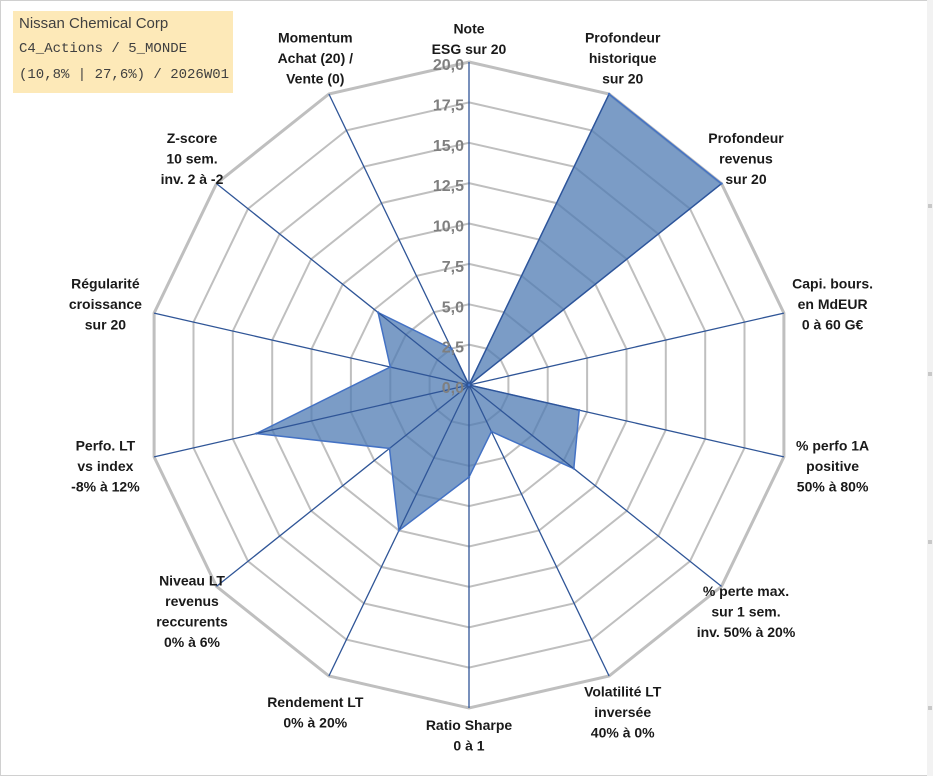  I want to click on axis-label-8: Rendement LT 0% à 20%, so click(315, 712).